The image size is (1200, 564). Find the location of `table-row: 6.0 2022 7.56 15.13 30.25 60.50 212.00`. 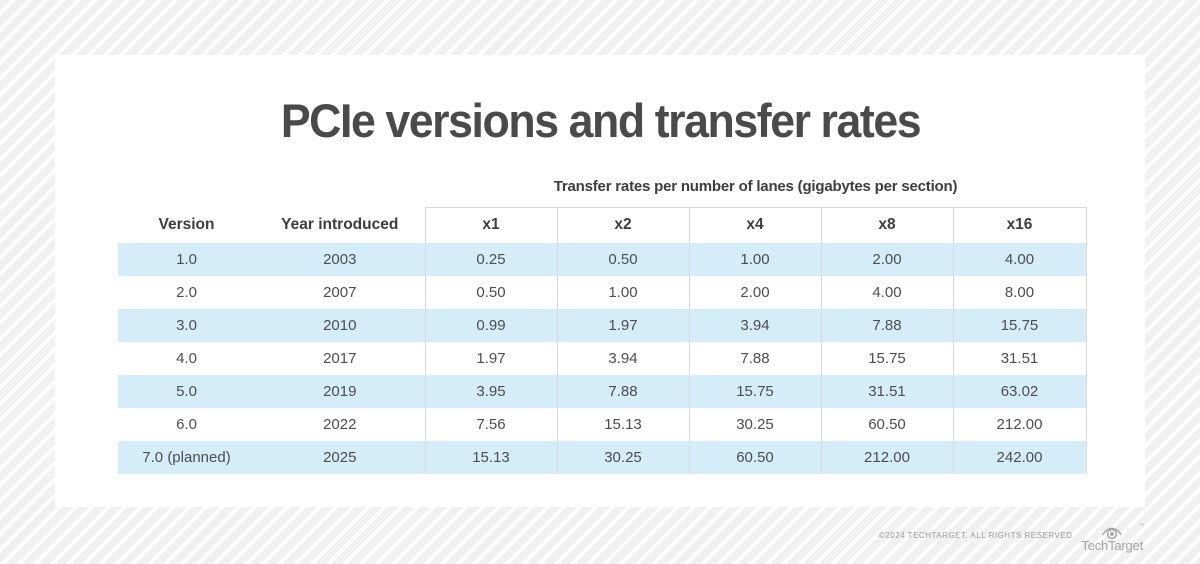

table-row: 6.0 2022 7.56 15.13 30.25 60.50 212.00 is located at coordinates (602, 424).